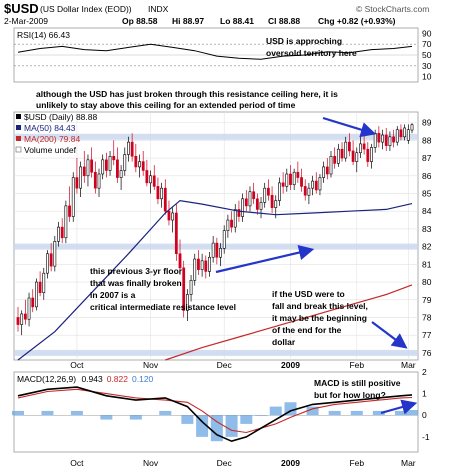 The width and height of the screenshot is (450, 472). I want to click on price-x-label: Mar, so click(408, 365).